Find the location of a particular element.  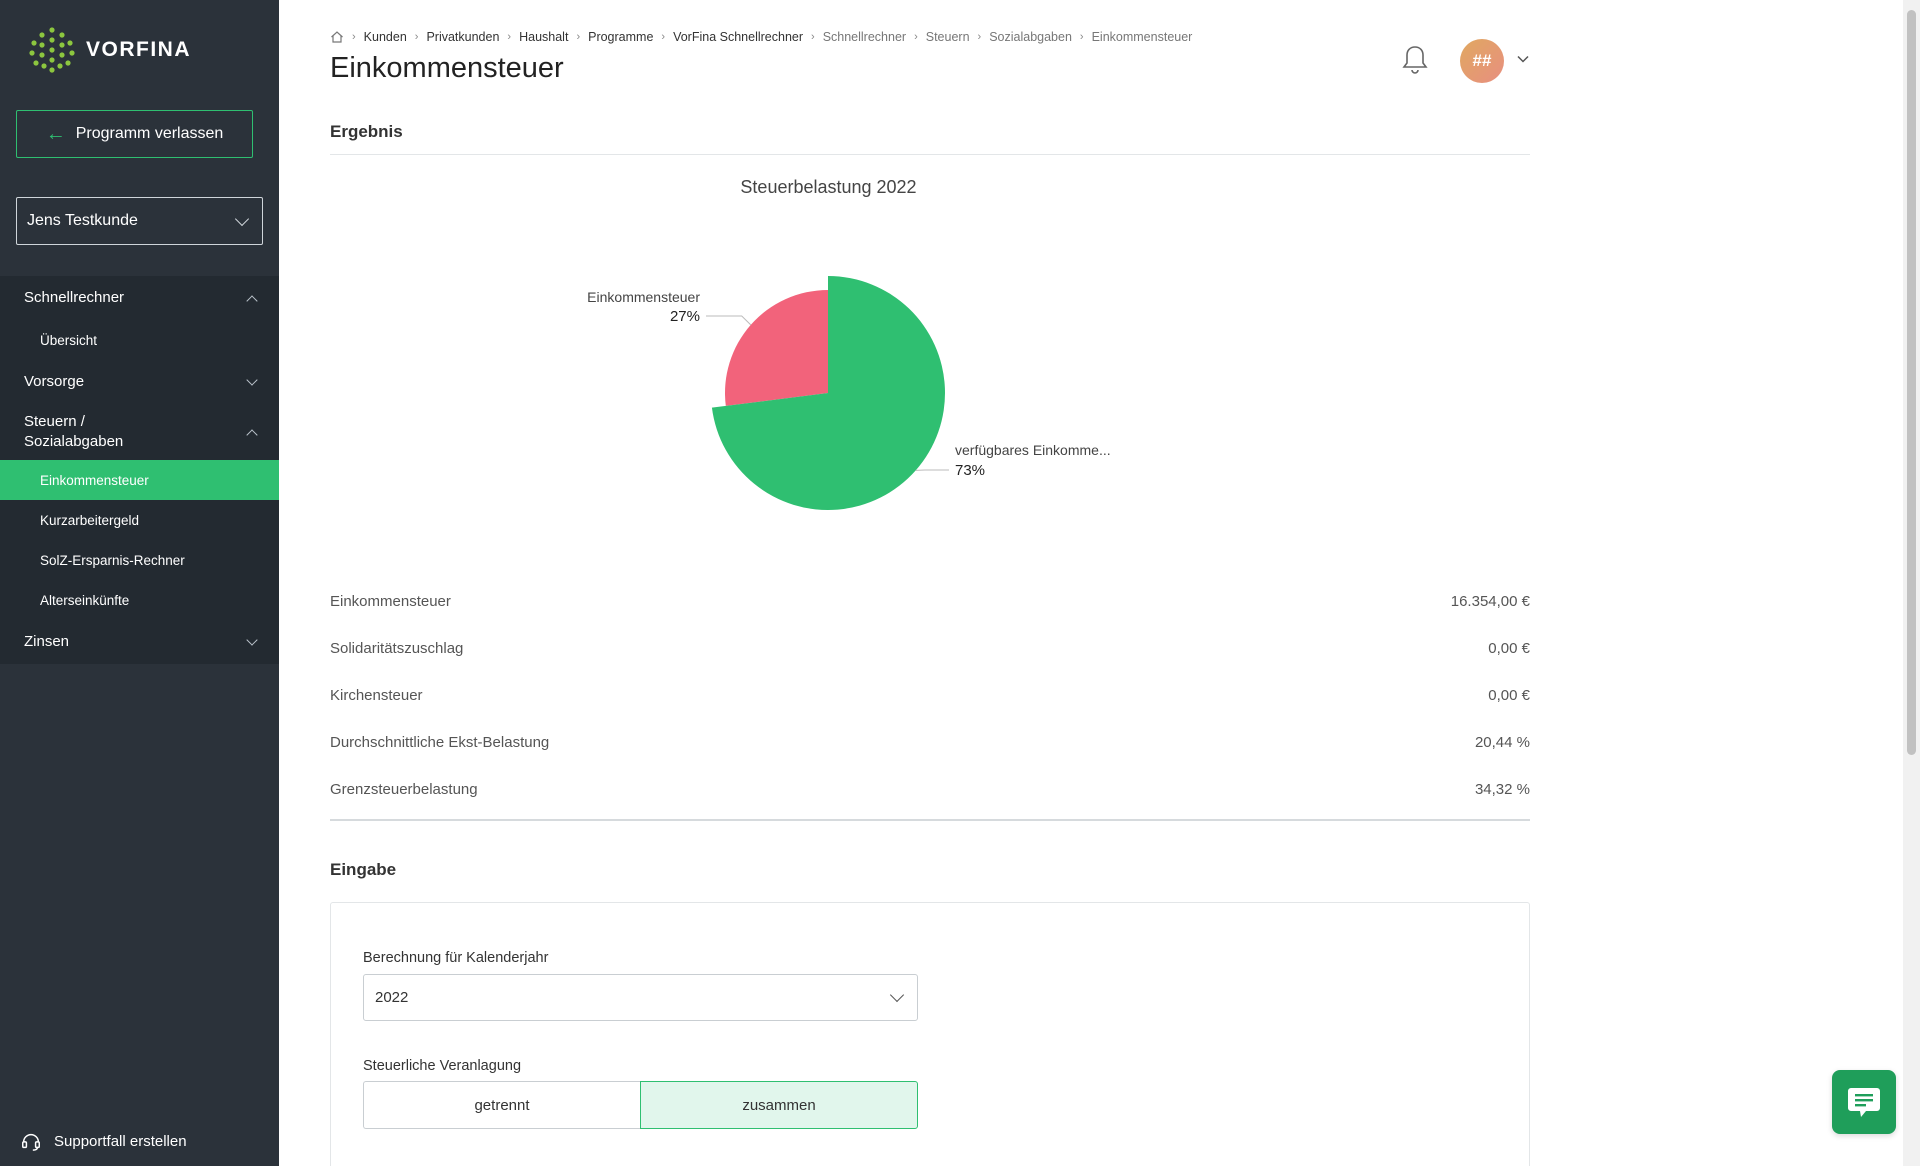

chart-title: Steuerbelastung 2022 is located at coordinates (828, 187).